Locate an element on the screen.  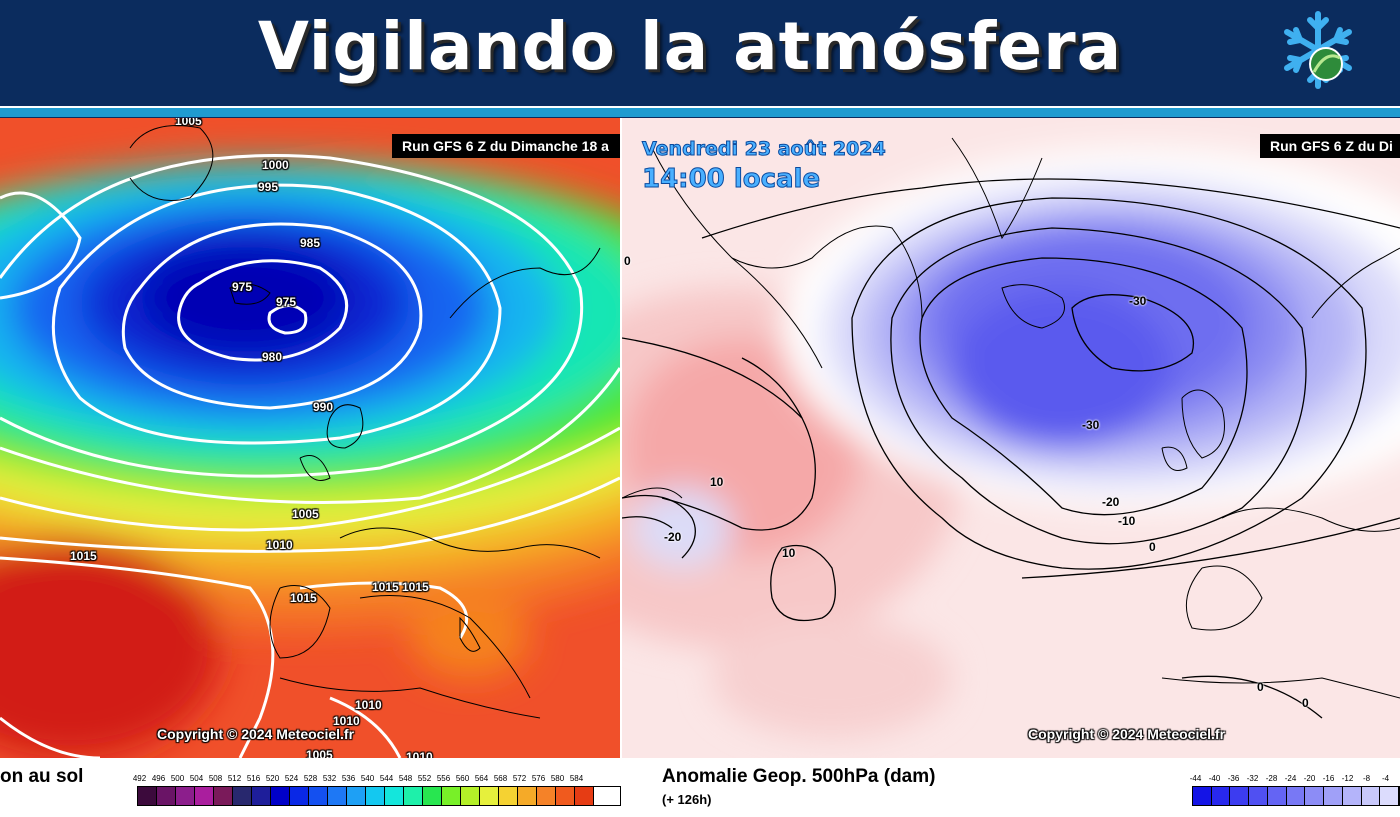
scale-tick-label: -36 is located at coordinates (1233, 778).